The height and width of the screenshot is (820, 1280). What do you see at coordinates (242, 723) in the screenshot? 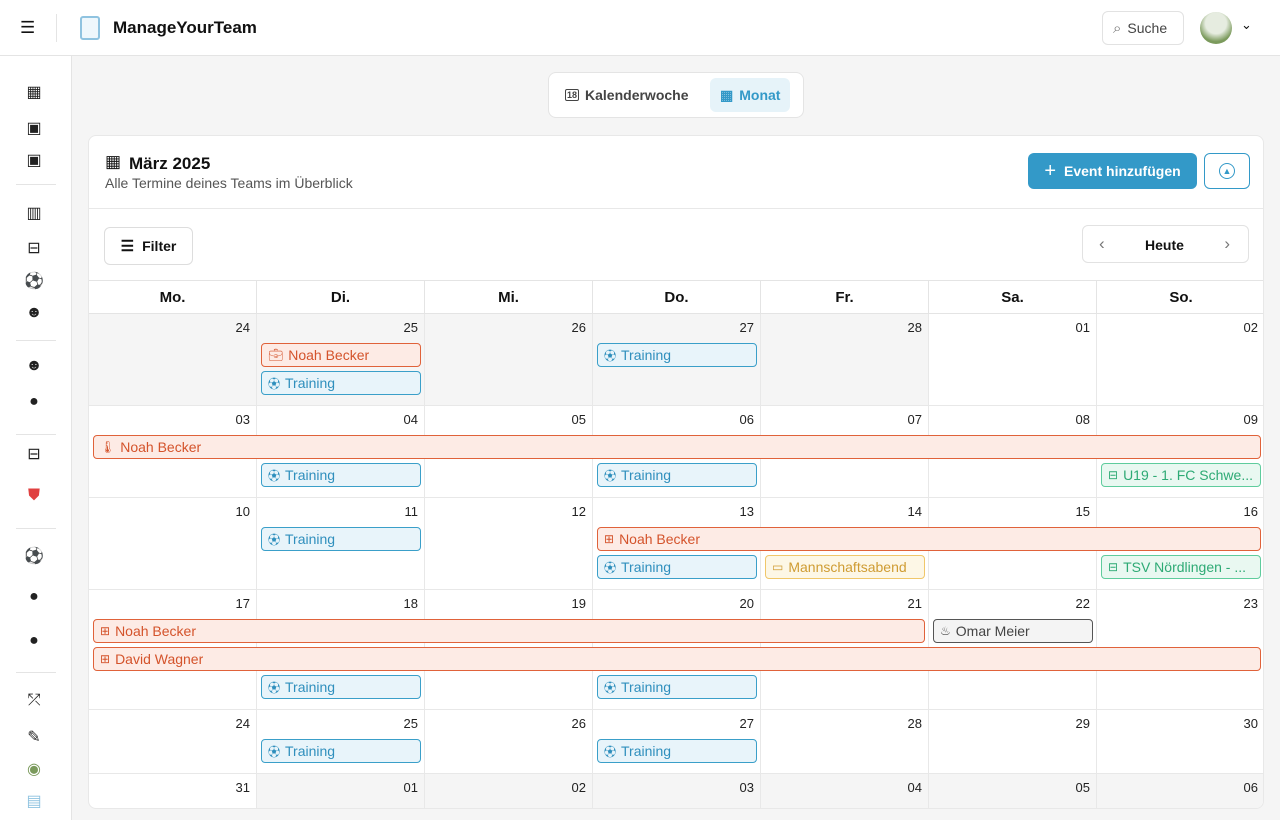
I see `day-number: 24` at bounding box center [242, 723].